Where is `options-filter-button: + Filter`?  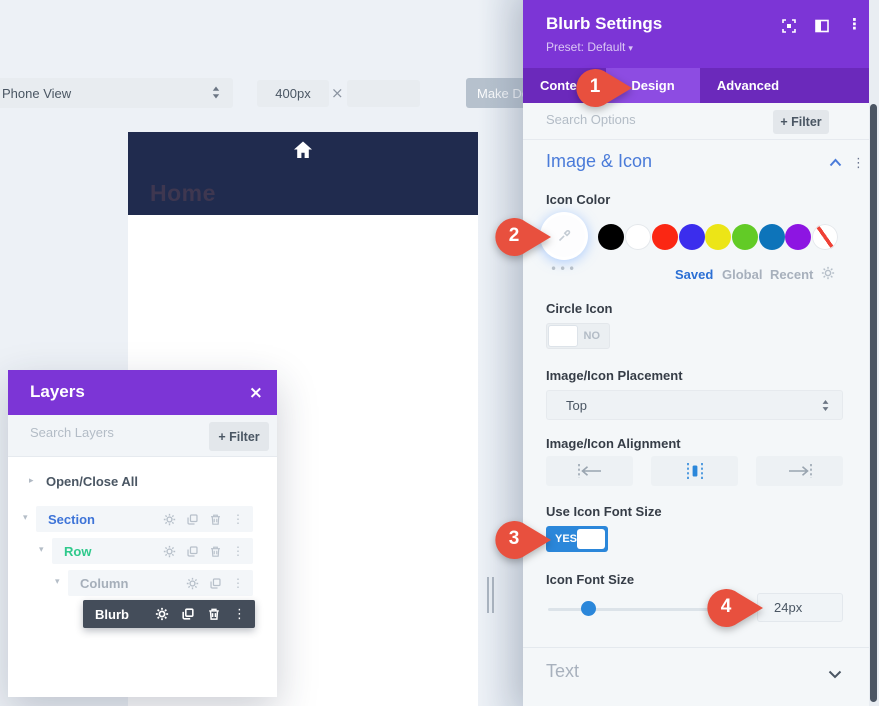
options-filter-button: + Filter is located at coordinates (801, 122).